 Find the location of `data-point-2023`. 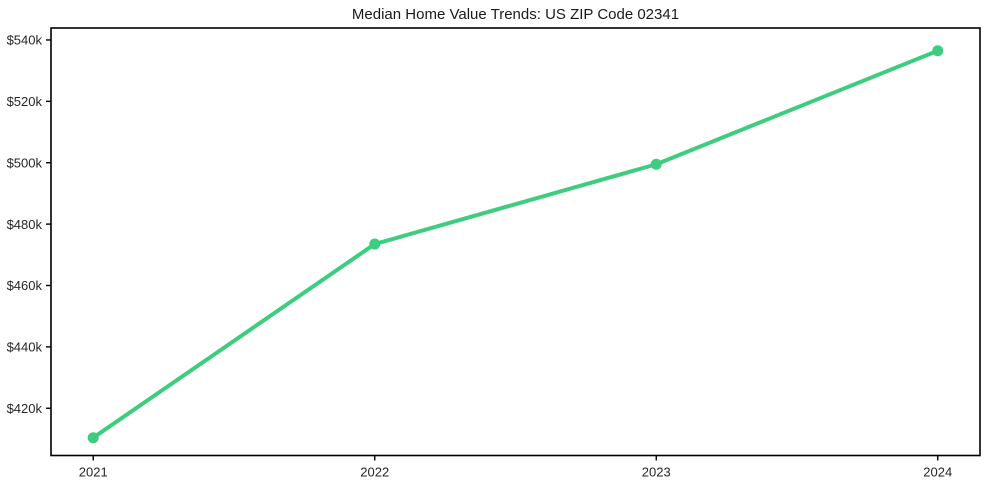

data-point-2023 is located at coordinates (656, 164).